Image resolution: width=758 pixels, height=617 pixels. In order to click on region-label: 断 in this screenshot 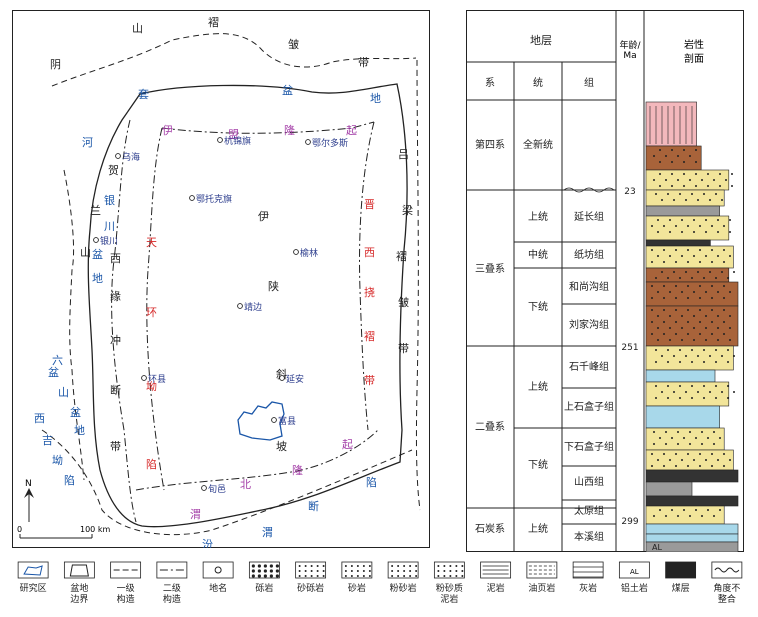, I will do `click(115, 390)`.